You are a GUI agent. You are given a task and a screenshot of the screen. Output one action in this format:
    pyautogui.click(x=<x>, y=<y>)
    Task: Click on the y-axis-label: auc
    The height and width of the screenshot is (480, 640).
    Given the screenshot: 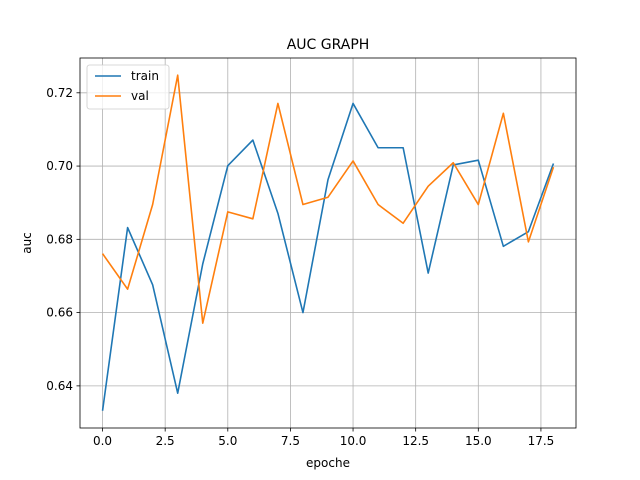 What is the action you would take?
    pyautogui.click(x=27, y=243)
    